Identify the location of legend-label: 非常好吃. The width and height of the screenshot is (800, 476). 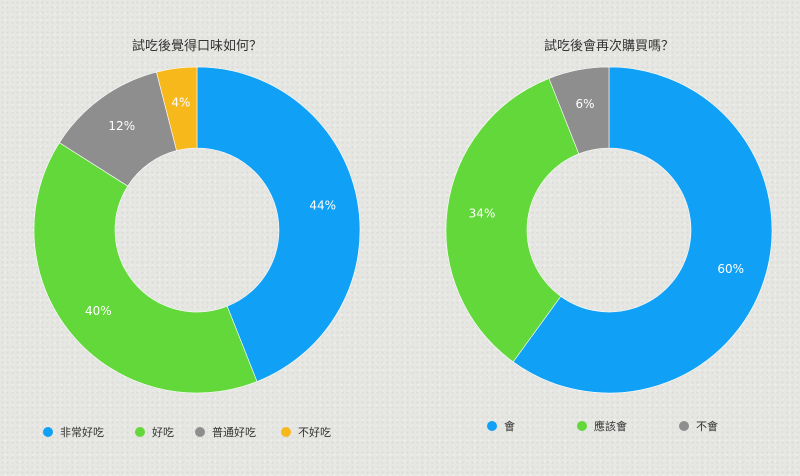
(82, 432).